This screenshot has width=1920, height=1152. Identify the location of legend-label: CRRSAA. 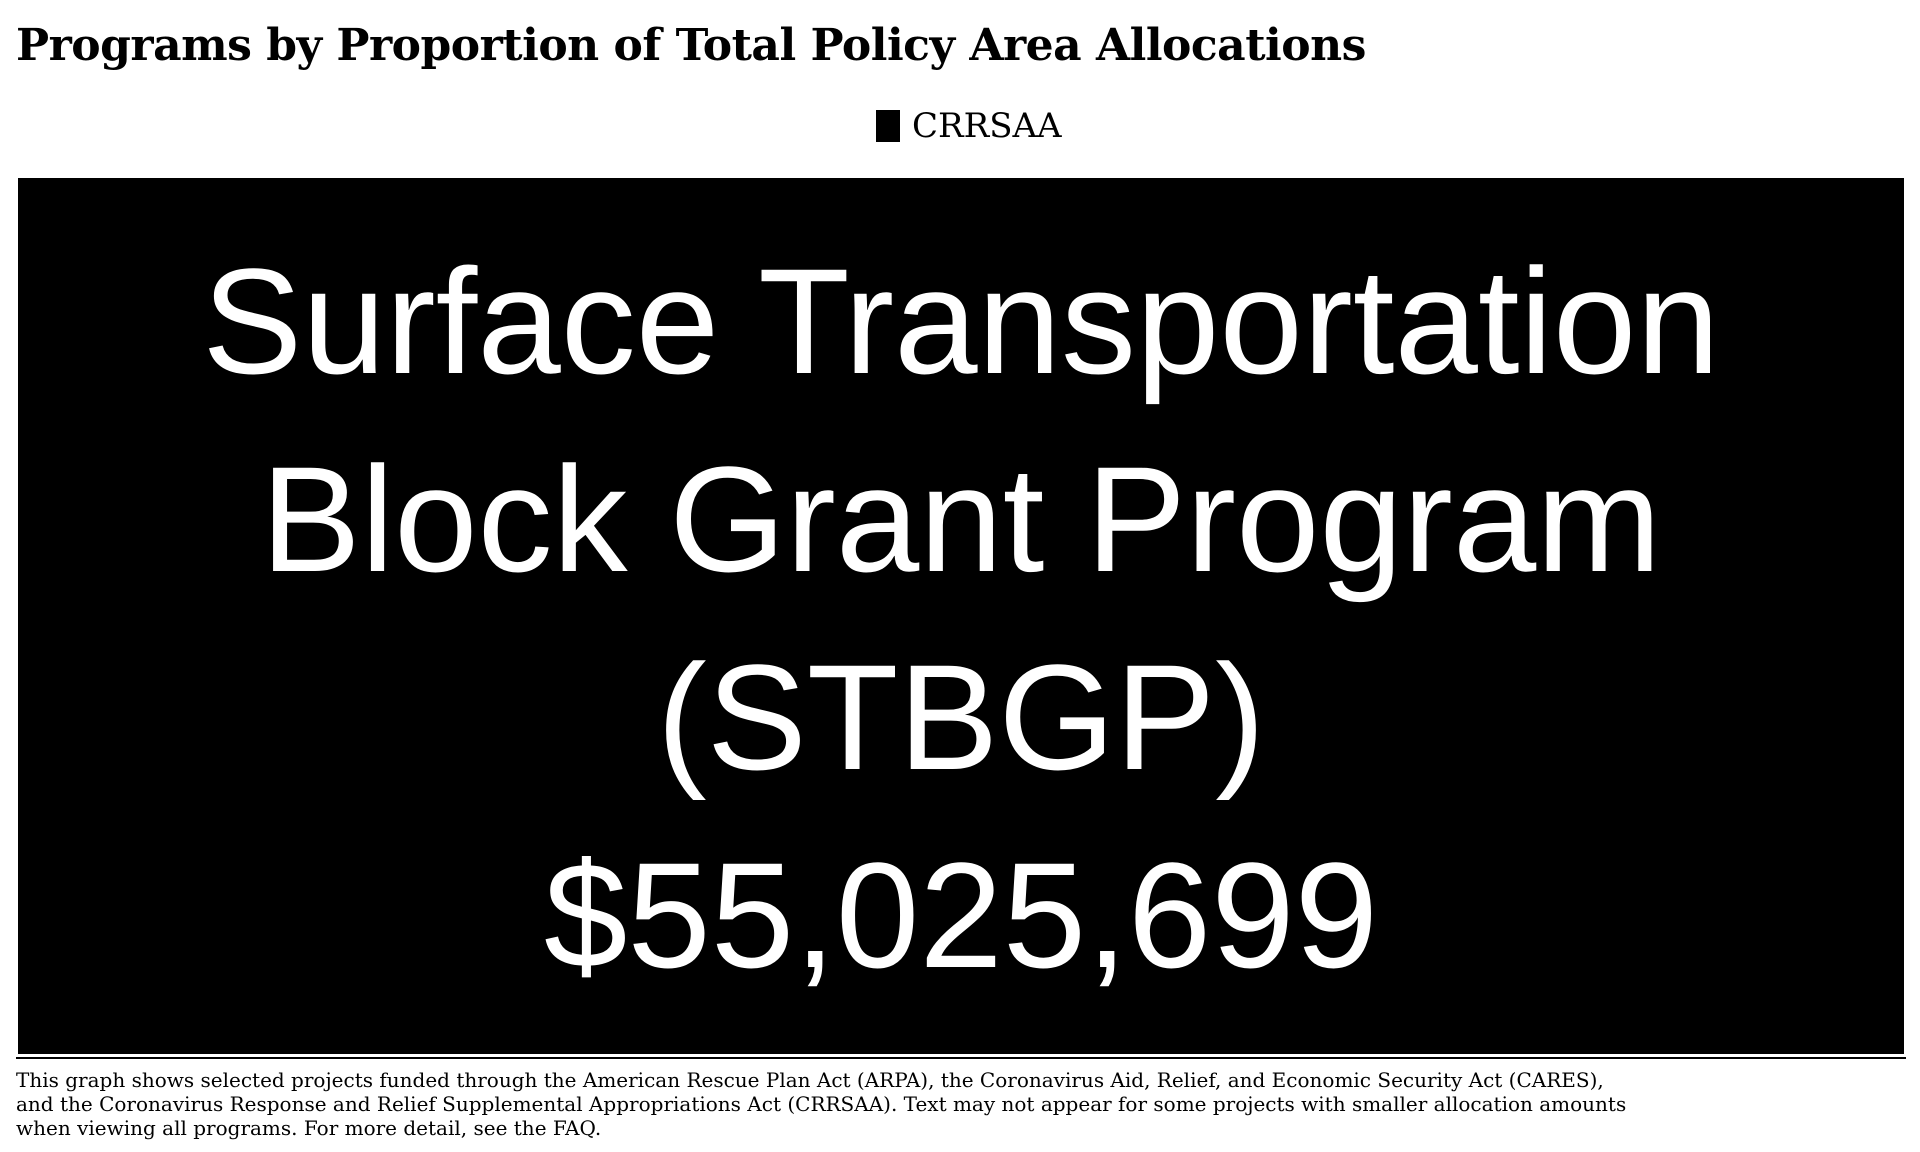
(987, 126).